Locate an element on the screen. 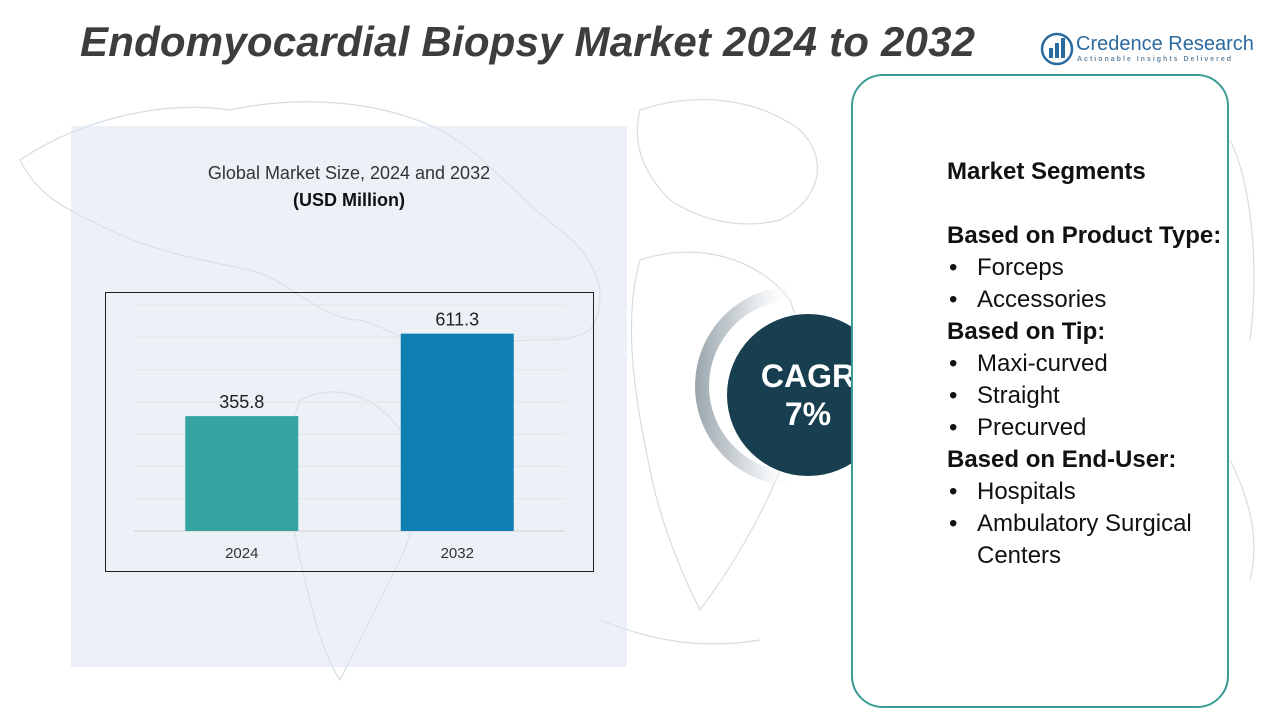 The width and height of the screenshot is (1280, 720). bar-chart: 355.8 2024 611.3 2032 is located at coordinates (349, 432).